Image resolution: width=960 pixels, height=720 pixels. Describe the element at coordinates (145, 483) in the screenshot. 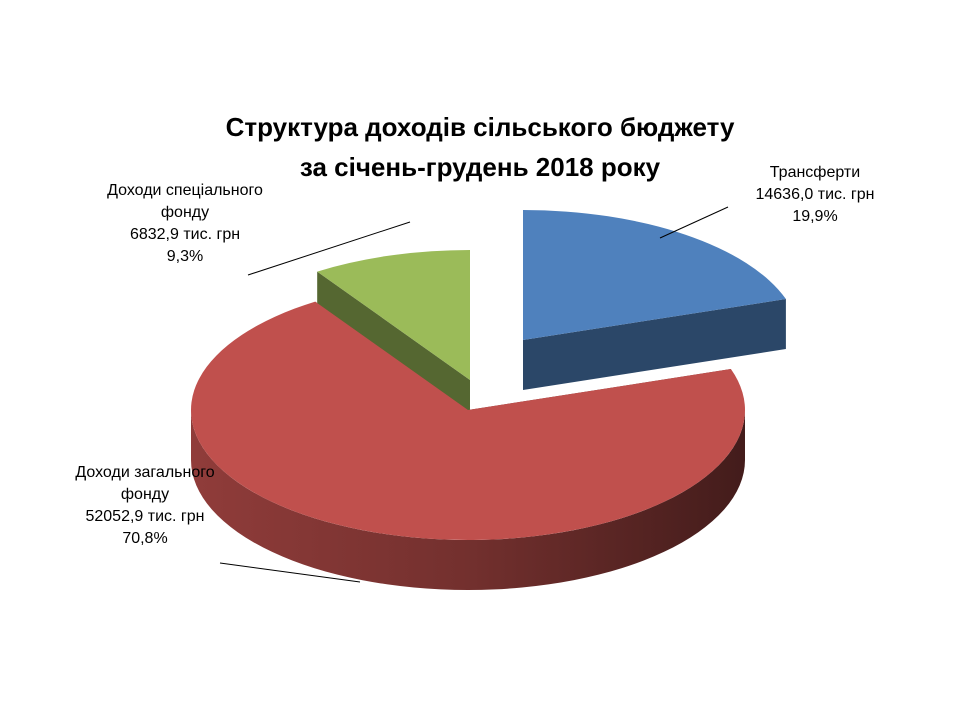

I see `category-label: Доходи загального фонду` at that location.